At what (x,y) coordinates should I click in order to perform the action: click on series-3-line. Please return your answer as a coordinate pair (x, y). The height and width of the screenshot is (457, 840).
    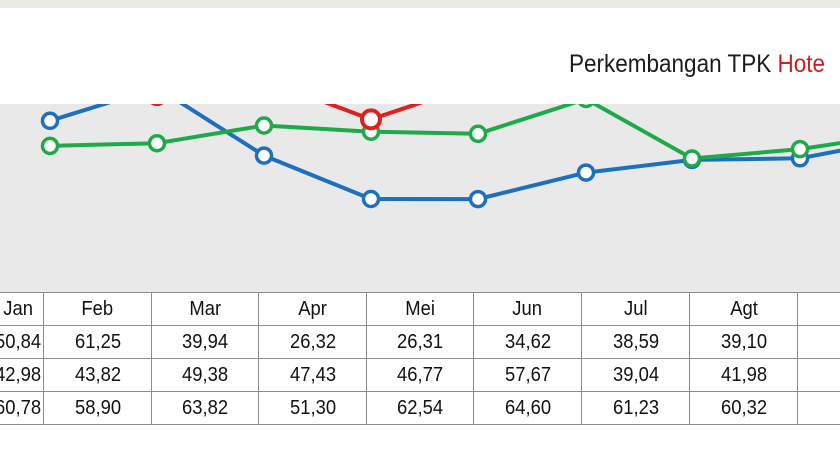
    Looking at the image, I should click on (374, 113).